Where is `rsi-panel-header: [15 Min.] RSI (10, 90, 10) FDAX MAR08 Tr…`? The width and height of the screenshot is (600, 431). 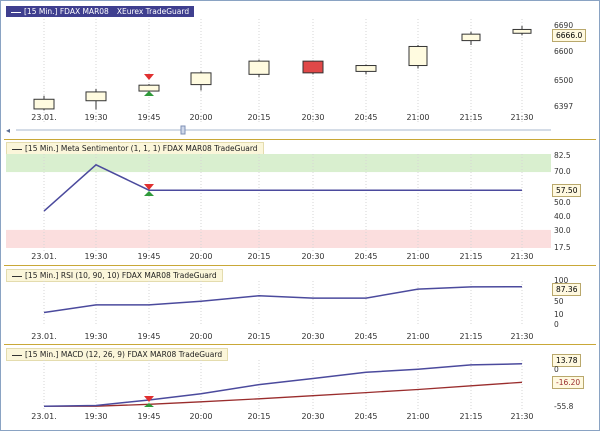
rsi-panel-header: [15 Min.] RSI (10, 90, 10) FDAX MAR08 Tr… is located at coordinates (114, 275).